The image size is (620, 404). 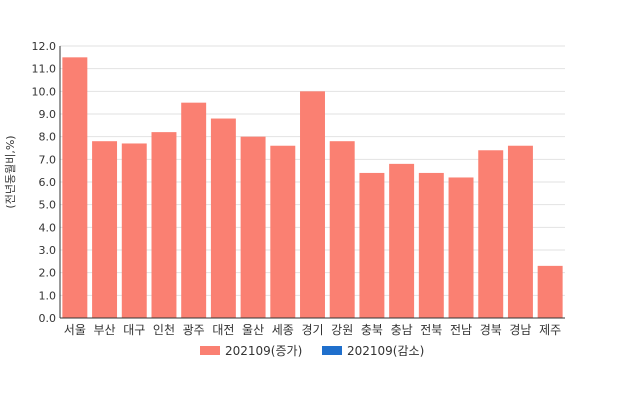 I want to click on x-tick-label: 부산, so click(x=105, y=330).